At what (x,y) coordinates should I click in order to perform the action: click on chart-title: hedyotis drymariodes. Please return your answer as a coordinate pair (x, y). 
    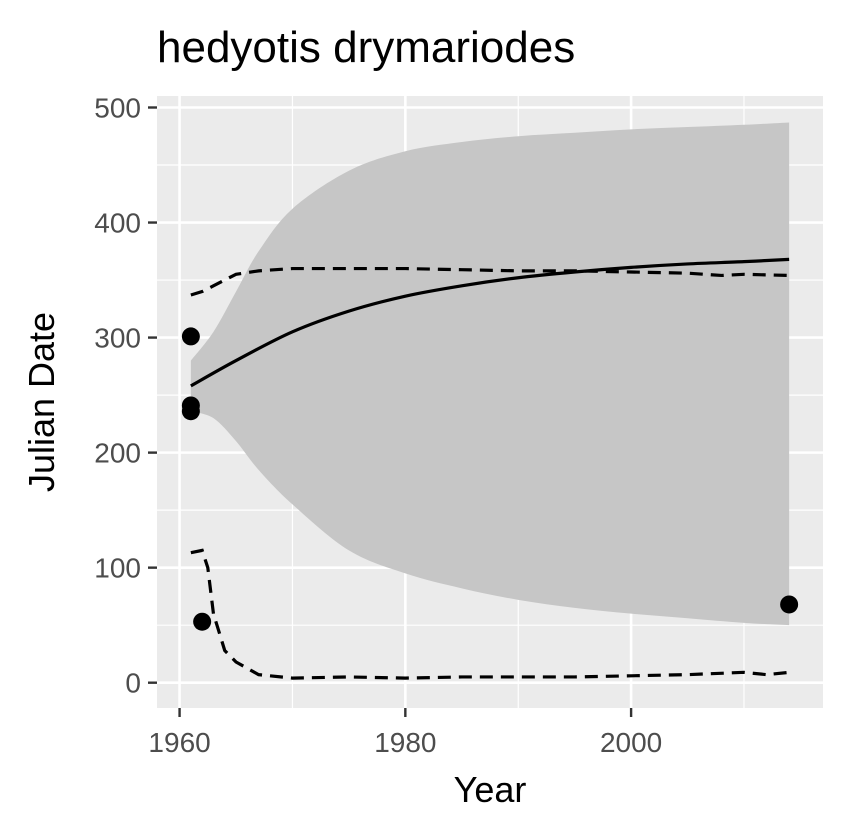
    Looking at the image, I should click on (366, 47).